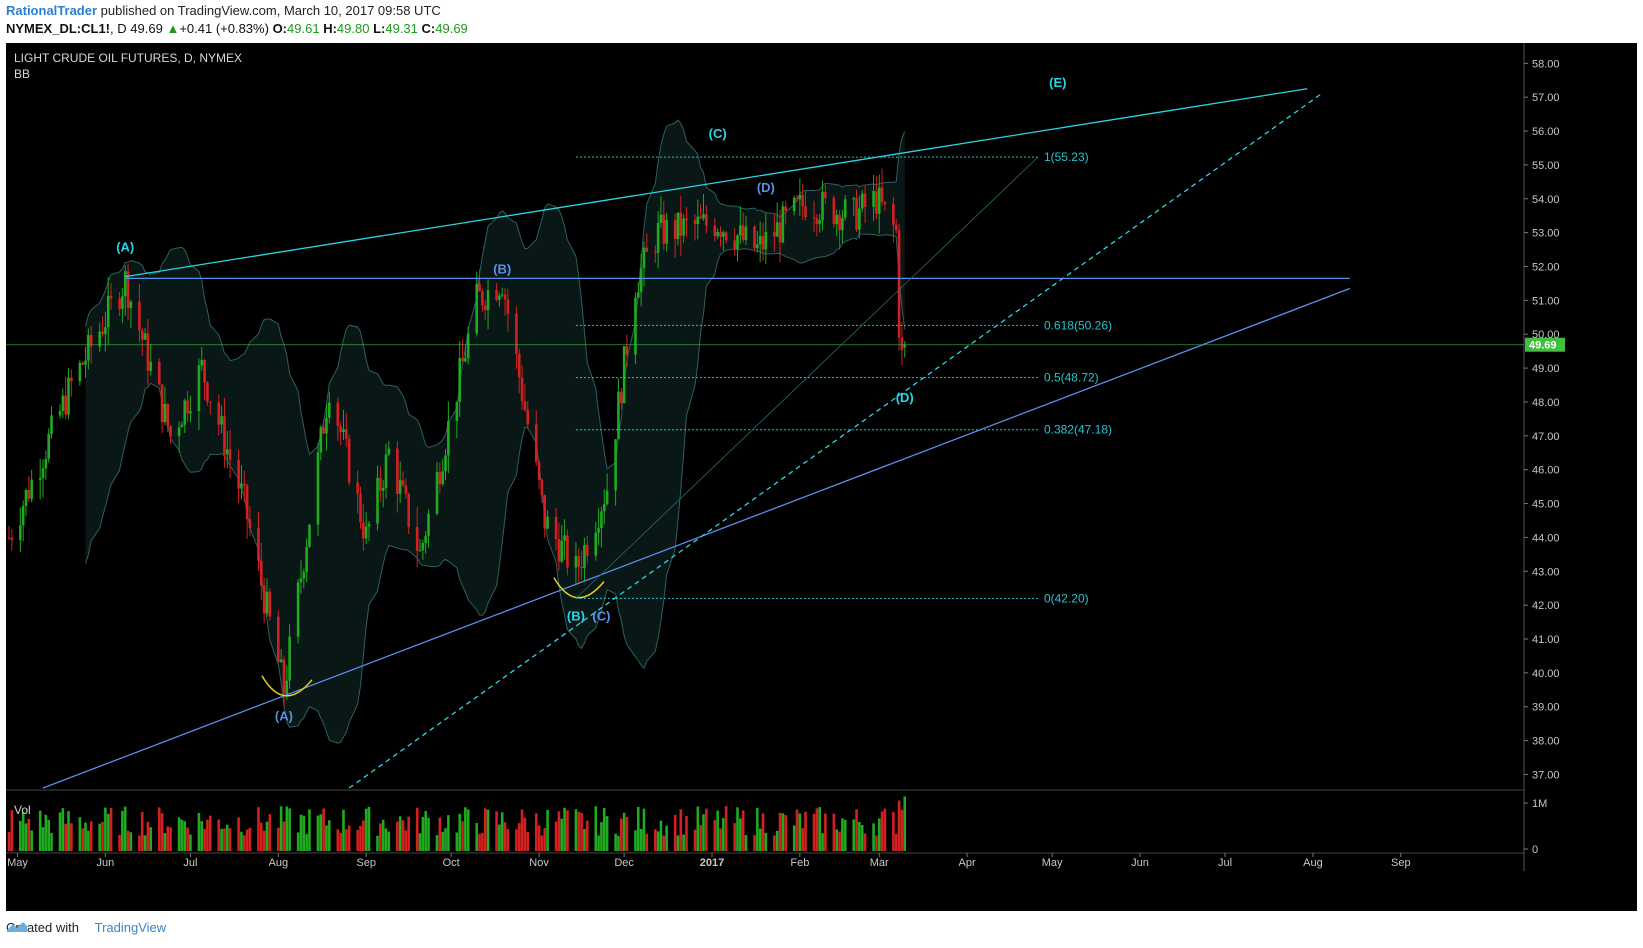 Image resolution: width=1643 pixels, height=948 pixels. What do you see at coordinates (716, 183) in the screenshot?
I see `trendline-upper` at bounding box center [716, 183].